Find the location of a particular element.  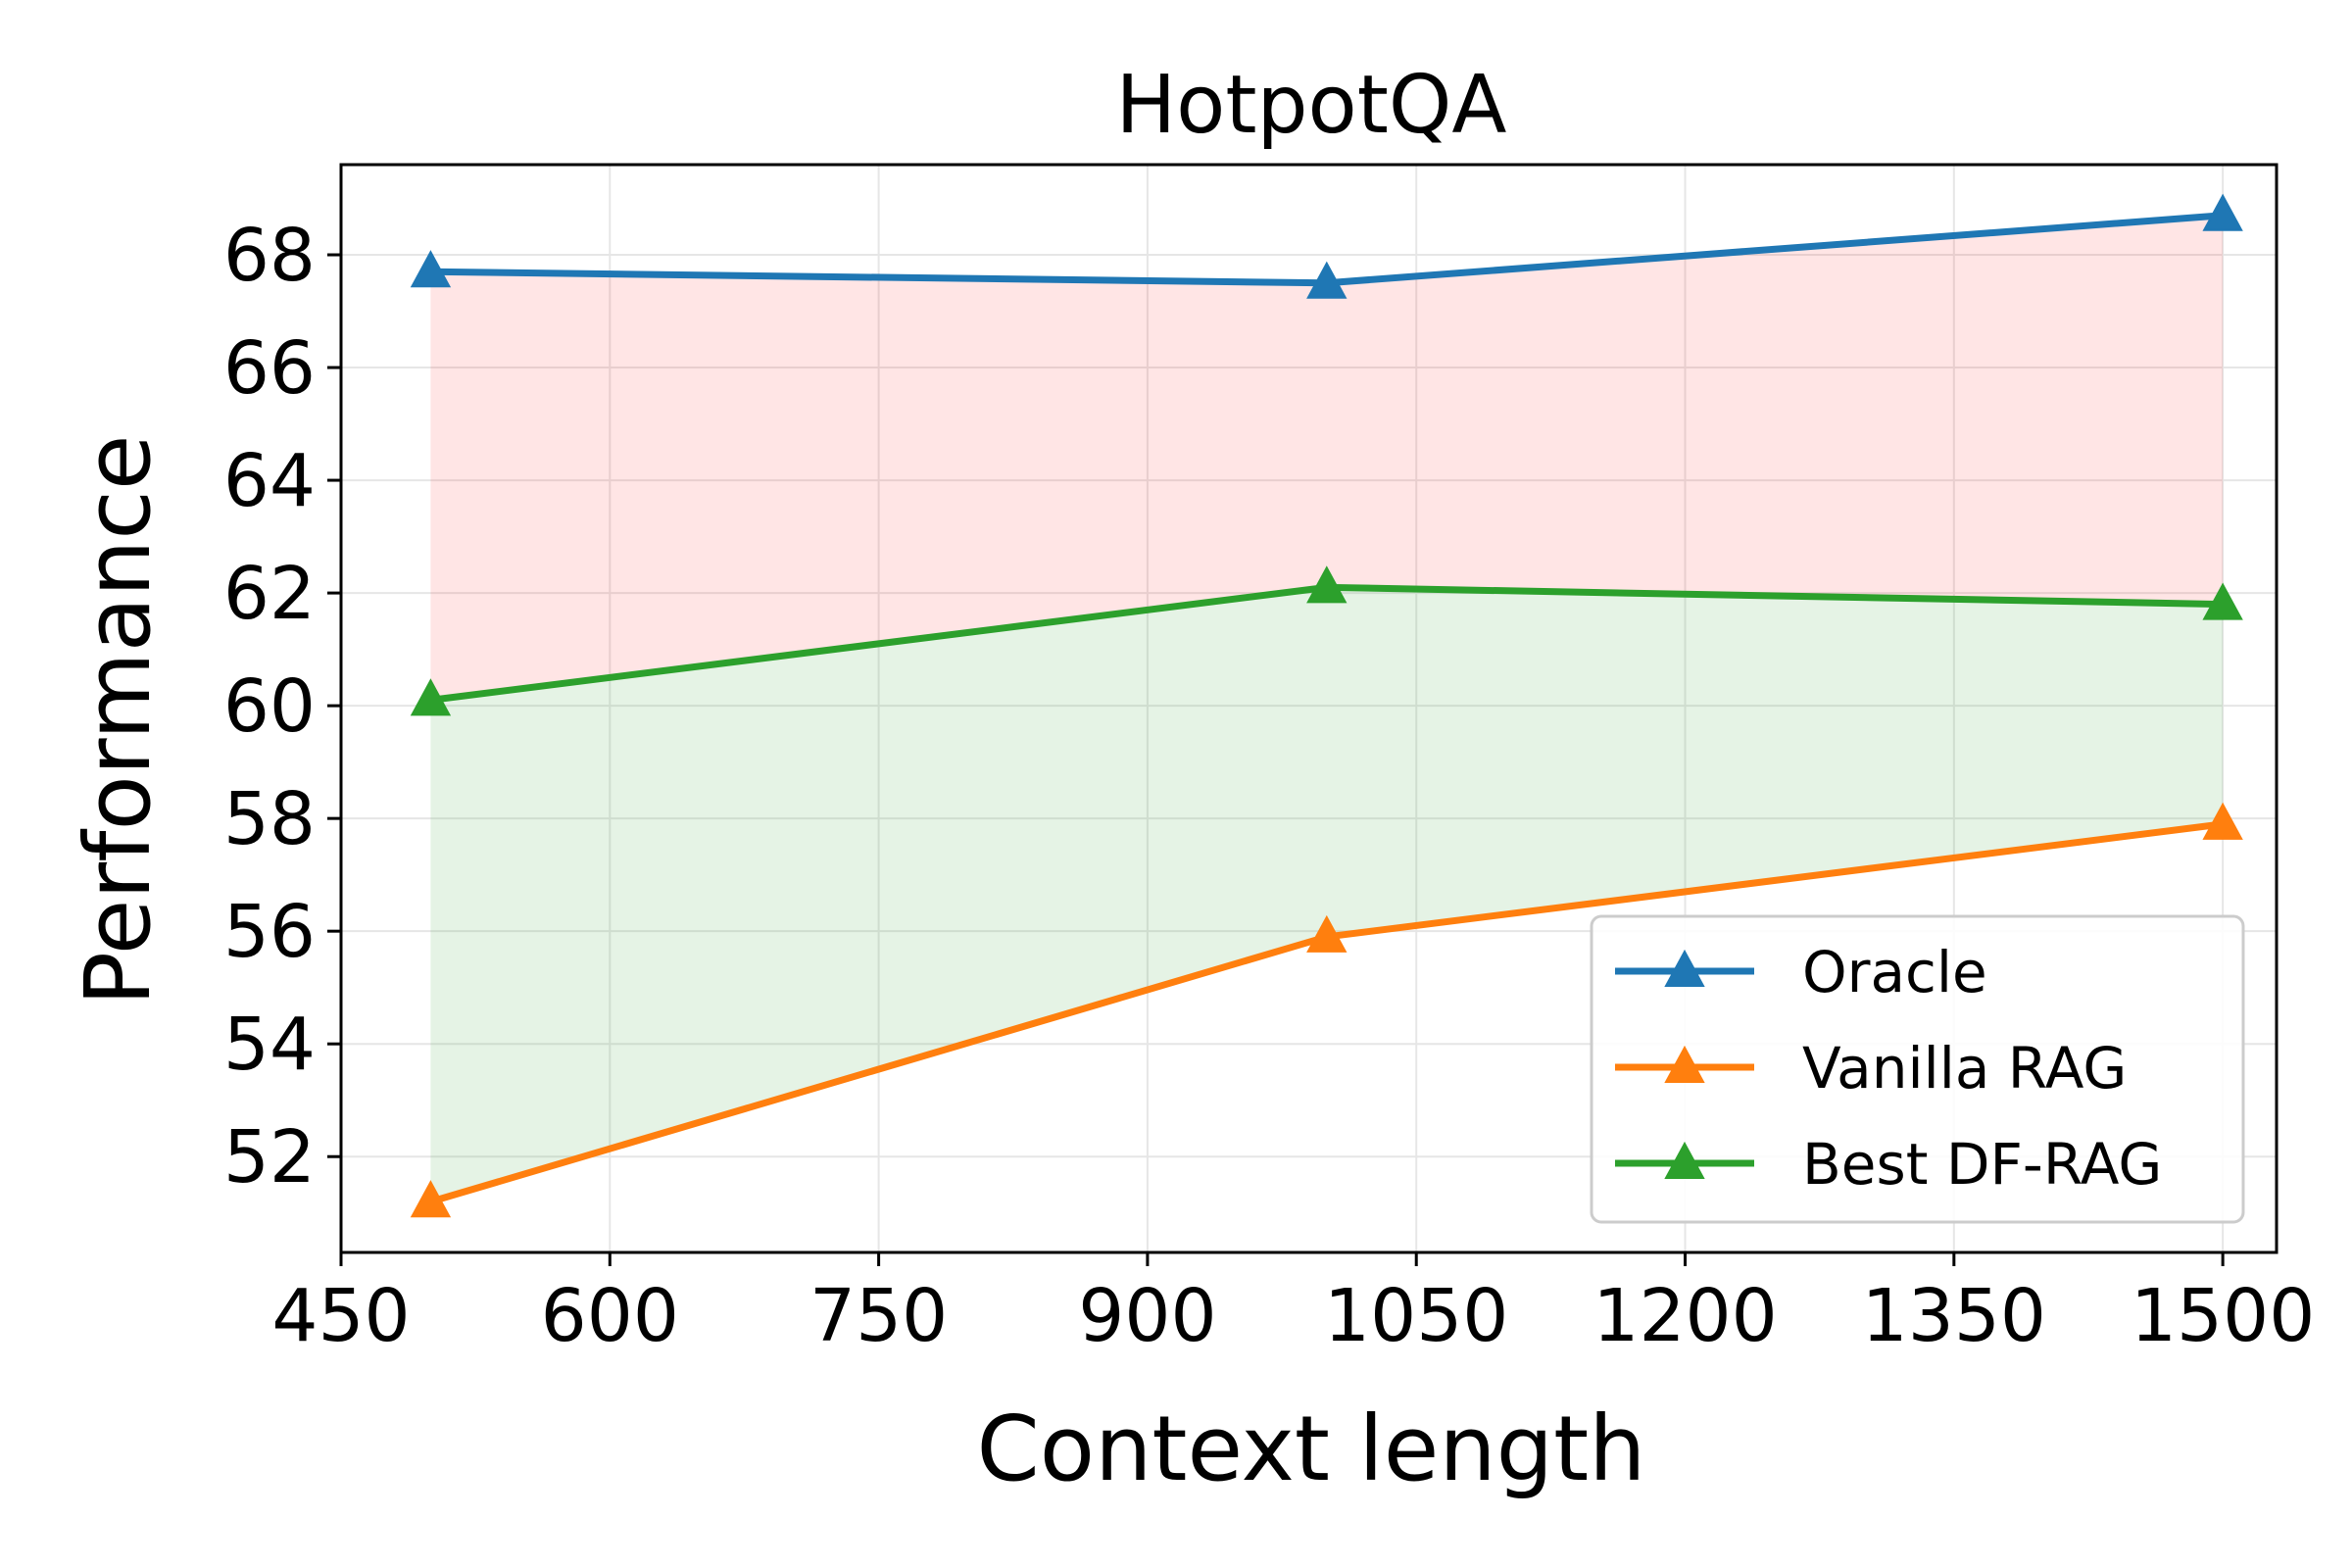

y-tick-label-68: 68 is located at coordinates (269, 256).